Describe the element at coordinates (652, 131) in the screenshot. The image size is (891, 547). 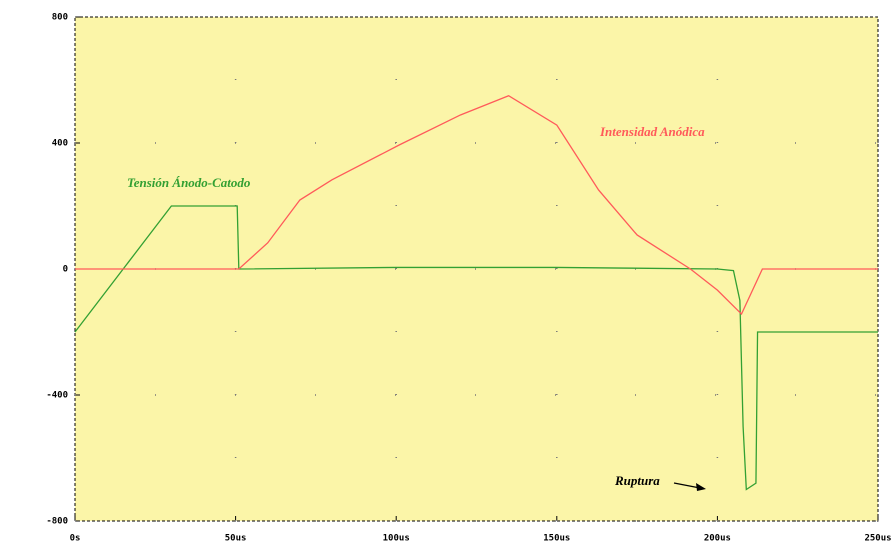
I see `series-label: Intensidad Anódica` at that location.